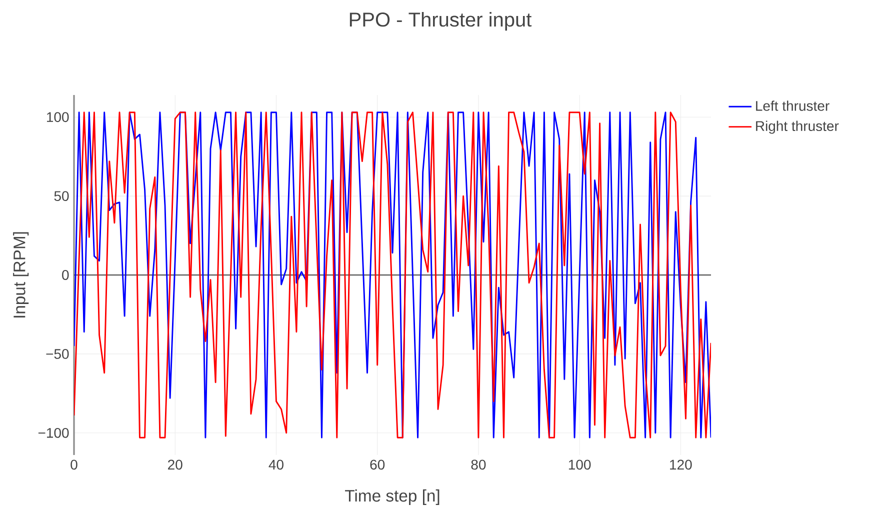 Image resolution: width=880 pixels, height=532 pixels. Describe the element at coordinates (21, 275) in the screenshot. I see `y-axis-title: Input [RPM]` at that location.